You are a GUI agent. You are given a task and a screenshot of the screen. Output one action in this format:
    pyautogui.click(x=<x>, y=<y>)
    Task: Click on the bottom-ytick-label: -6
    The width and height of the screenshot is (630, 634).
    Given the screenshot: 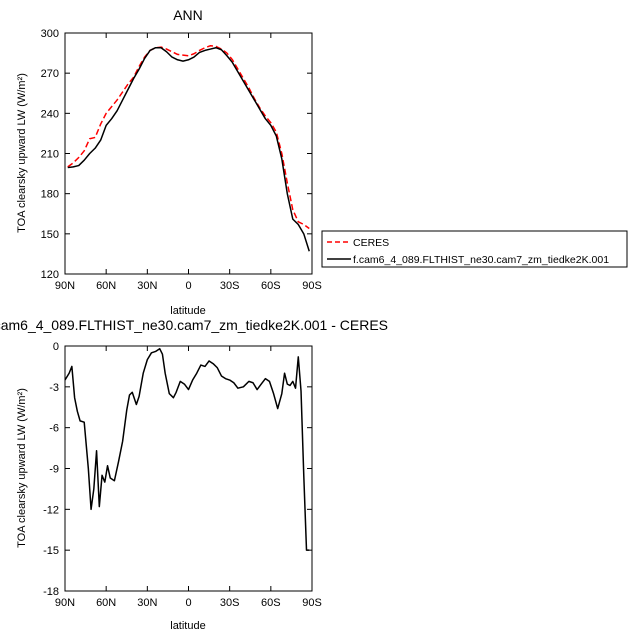 What is the action you would take?
    pyautogui.click(x=54, y=429)
    